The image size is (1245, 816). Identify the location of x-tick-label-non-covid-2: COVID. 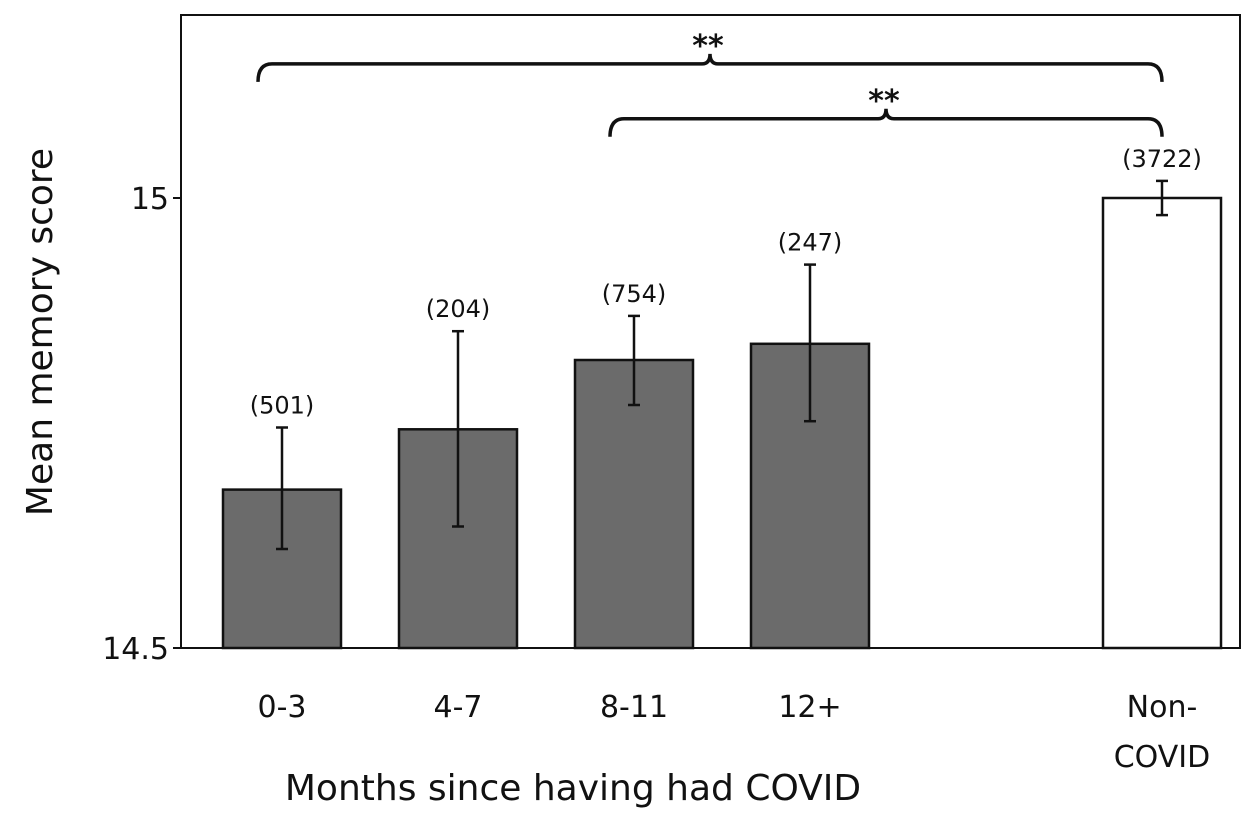
(1162, 757).